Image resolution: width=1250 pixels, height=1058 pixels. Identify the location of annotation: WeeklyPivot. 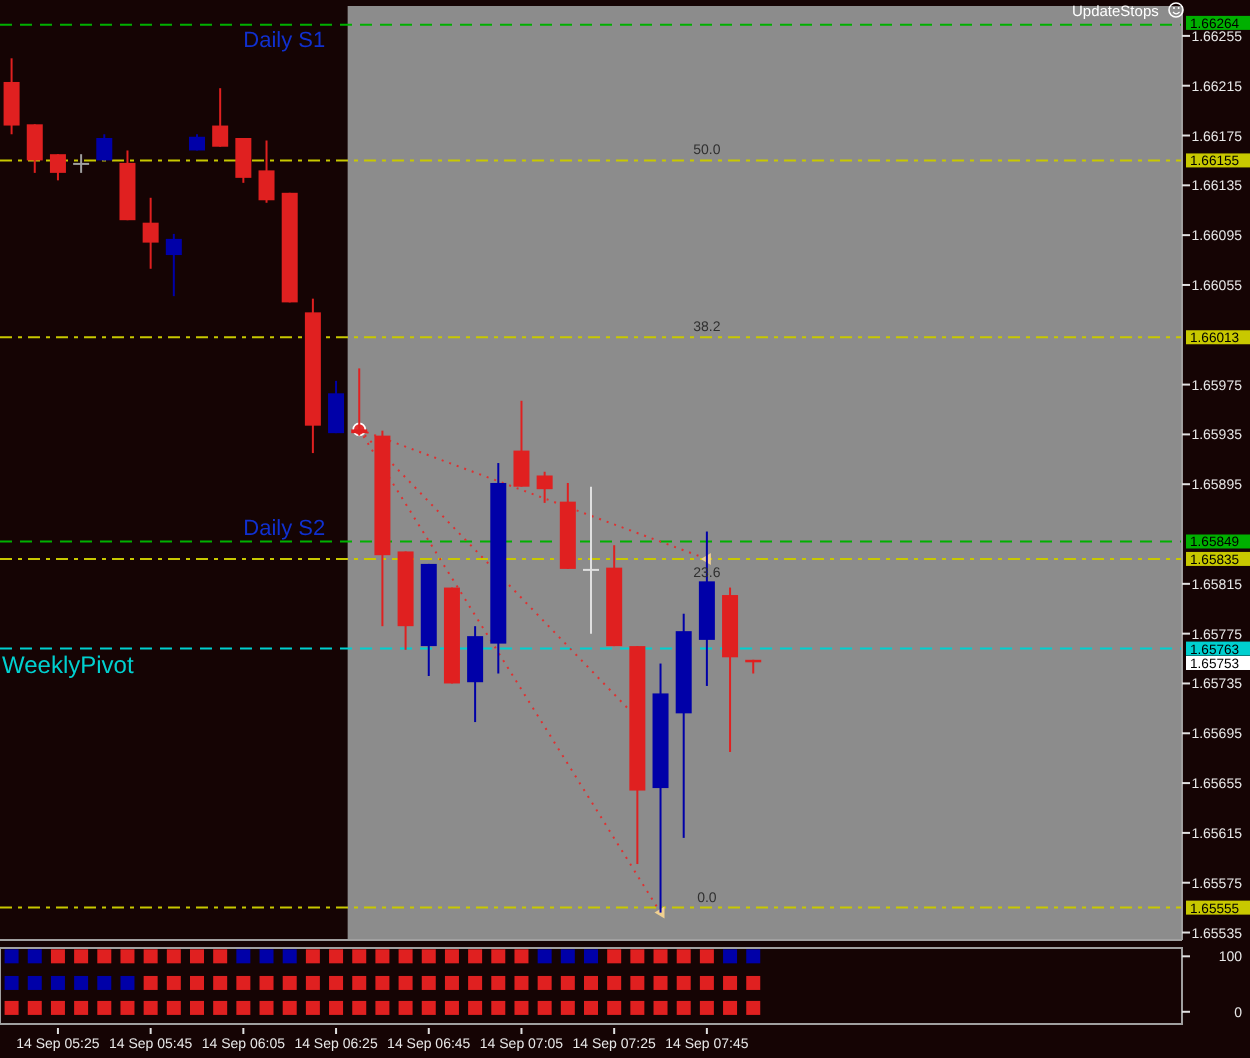
(68, 664).